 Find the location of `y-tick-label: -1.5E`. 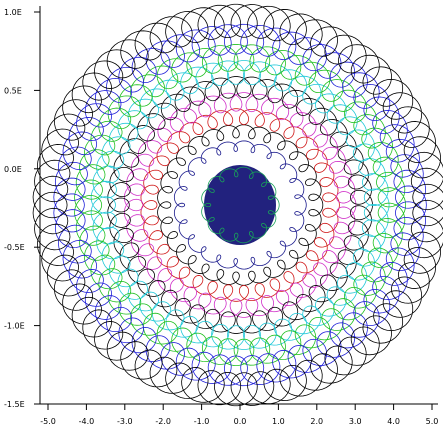

y-tick-label: -1.5E is located at coordinates (14, 404).